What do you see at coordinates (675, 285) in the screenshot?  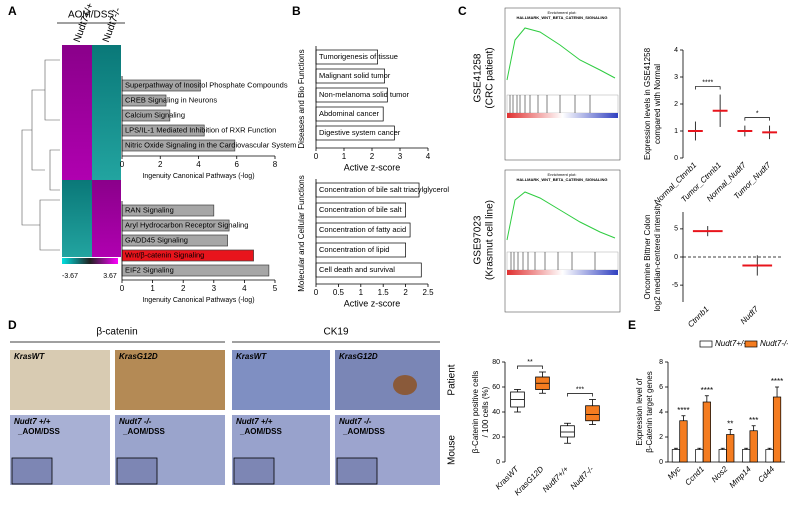 I see `y-tick-label: -5` at bounding box center [675, 285].